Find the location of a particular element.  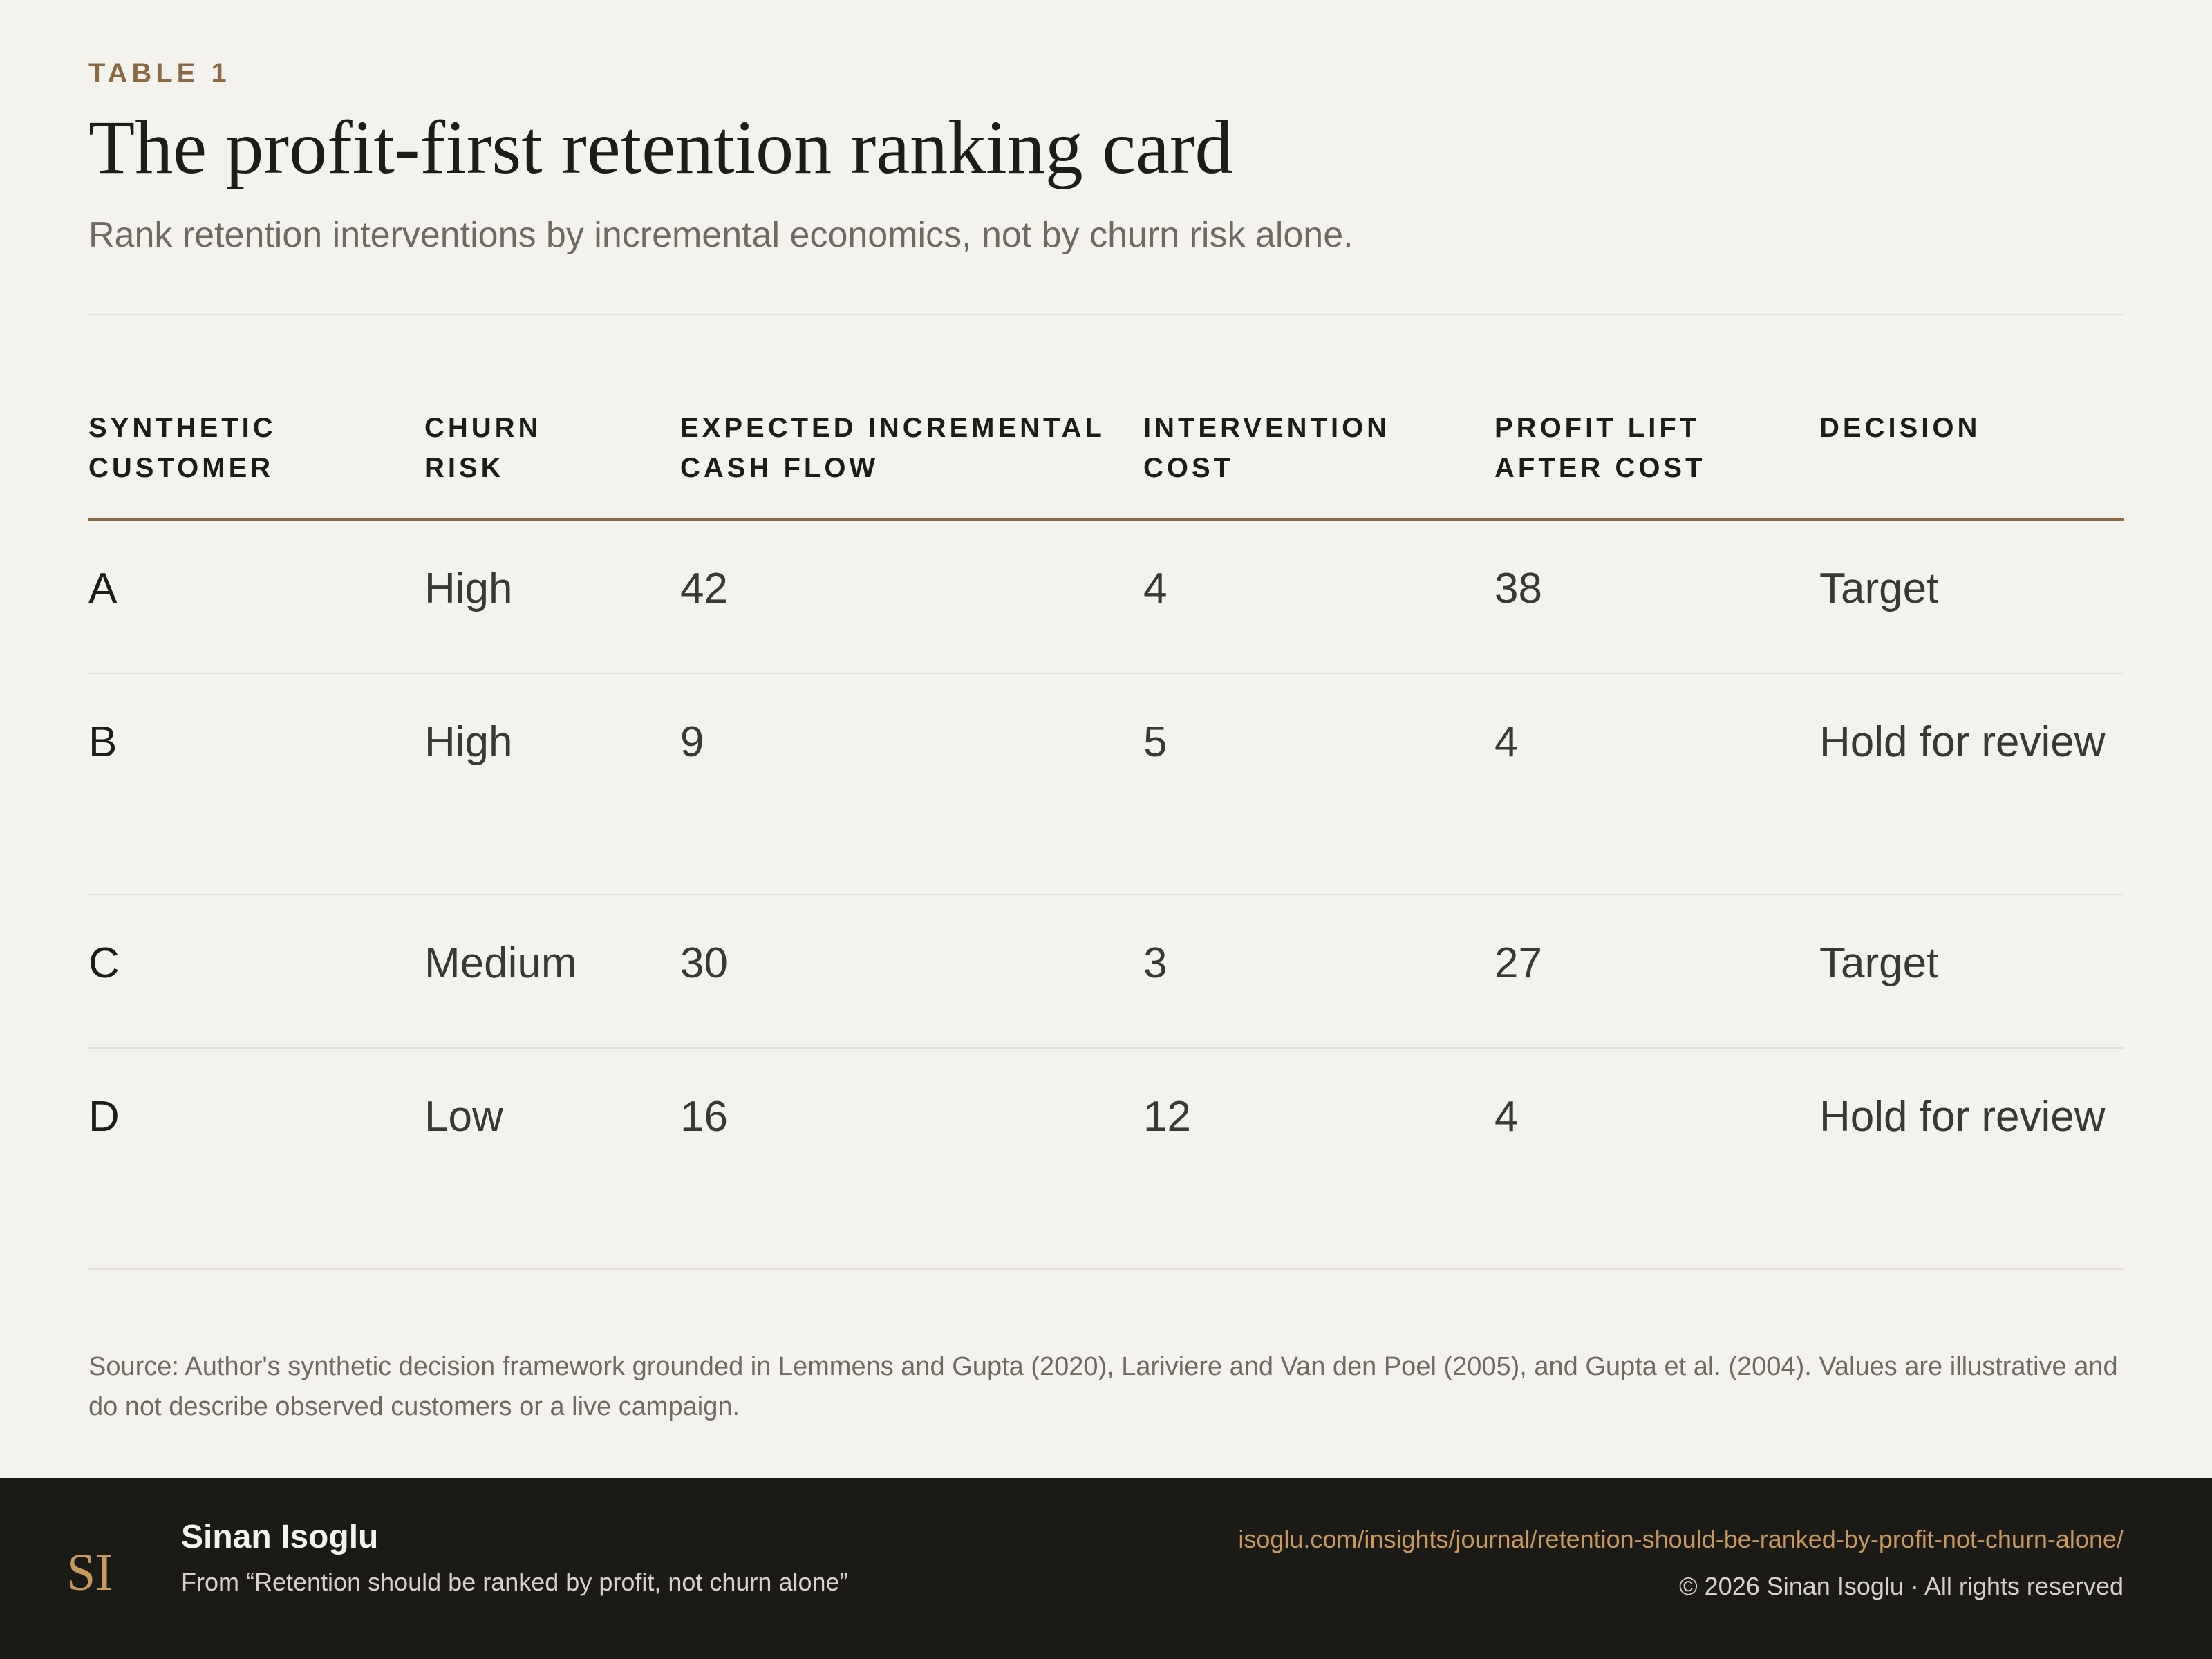

cell-profit-lift: 27 is located at coordinates (1518, 963).